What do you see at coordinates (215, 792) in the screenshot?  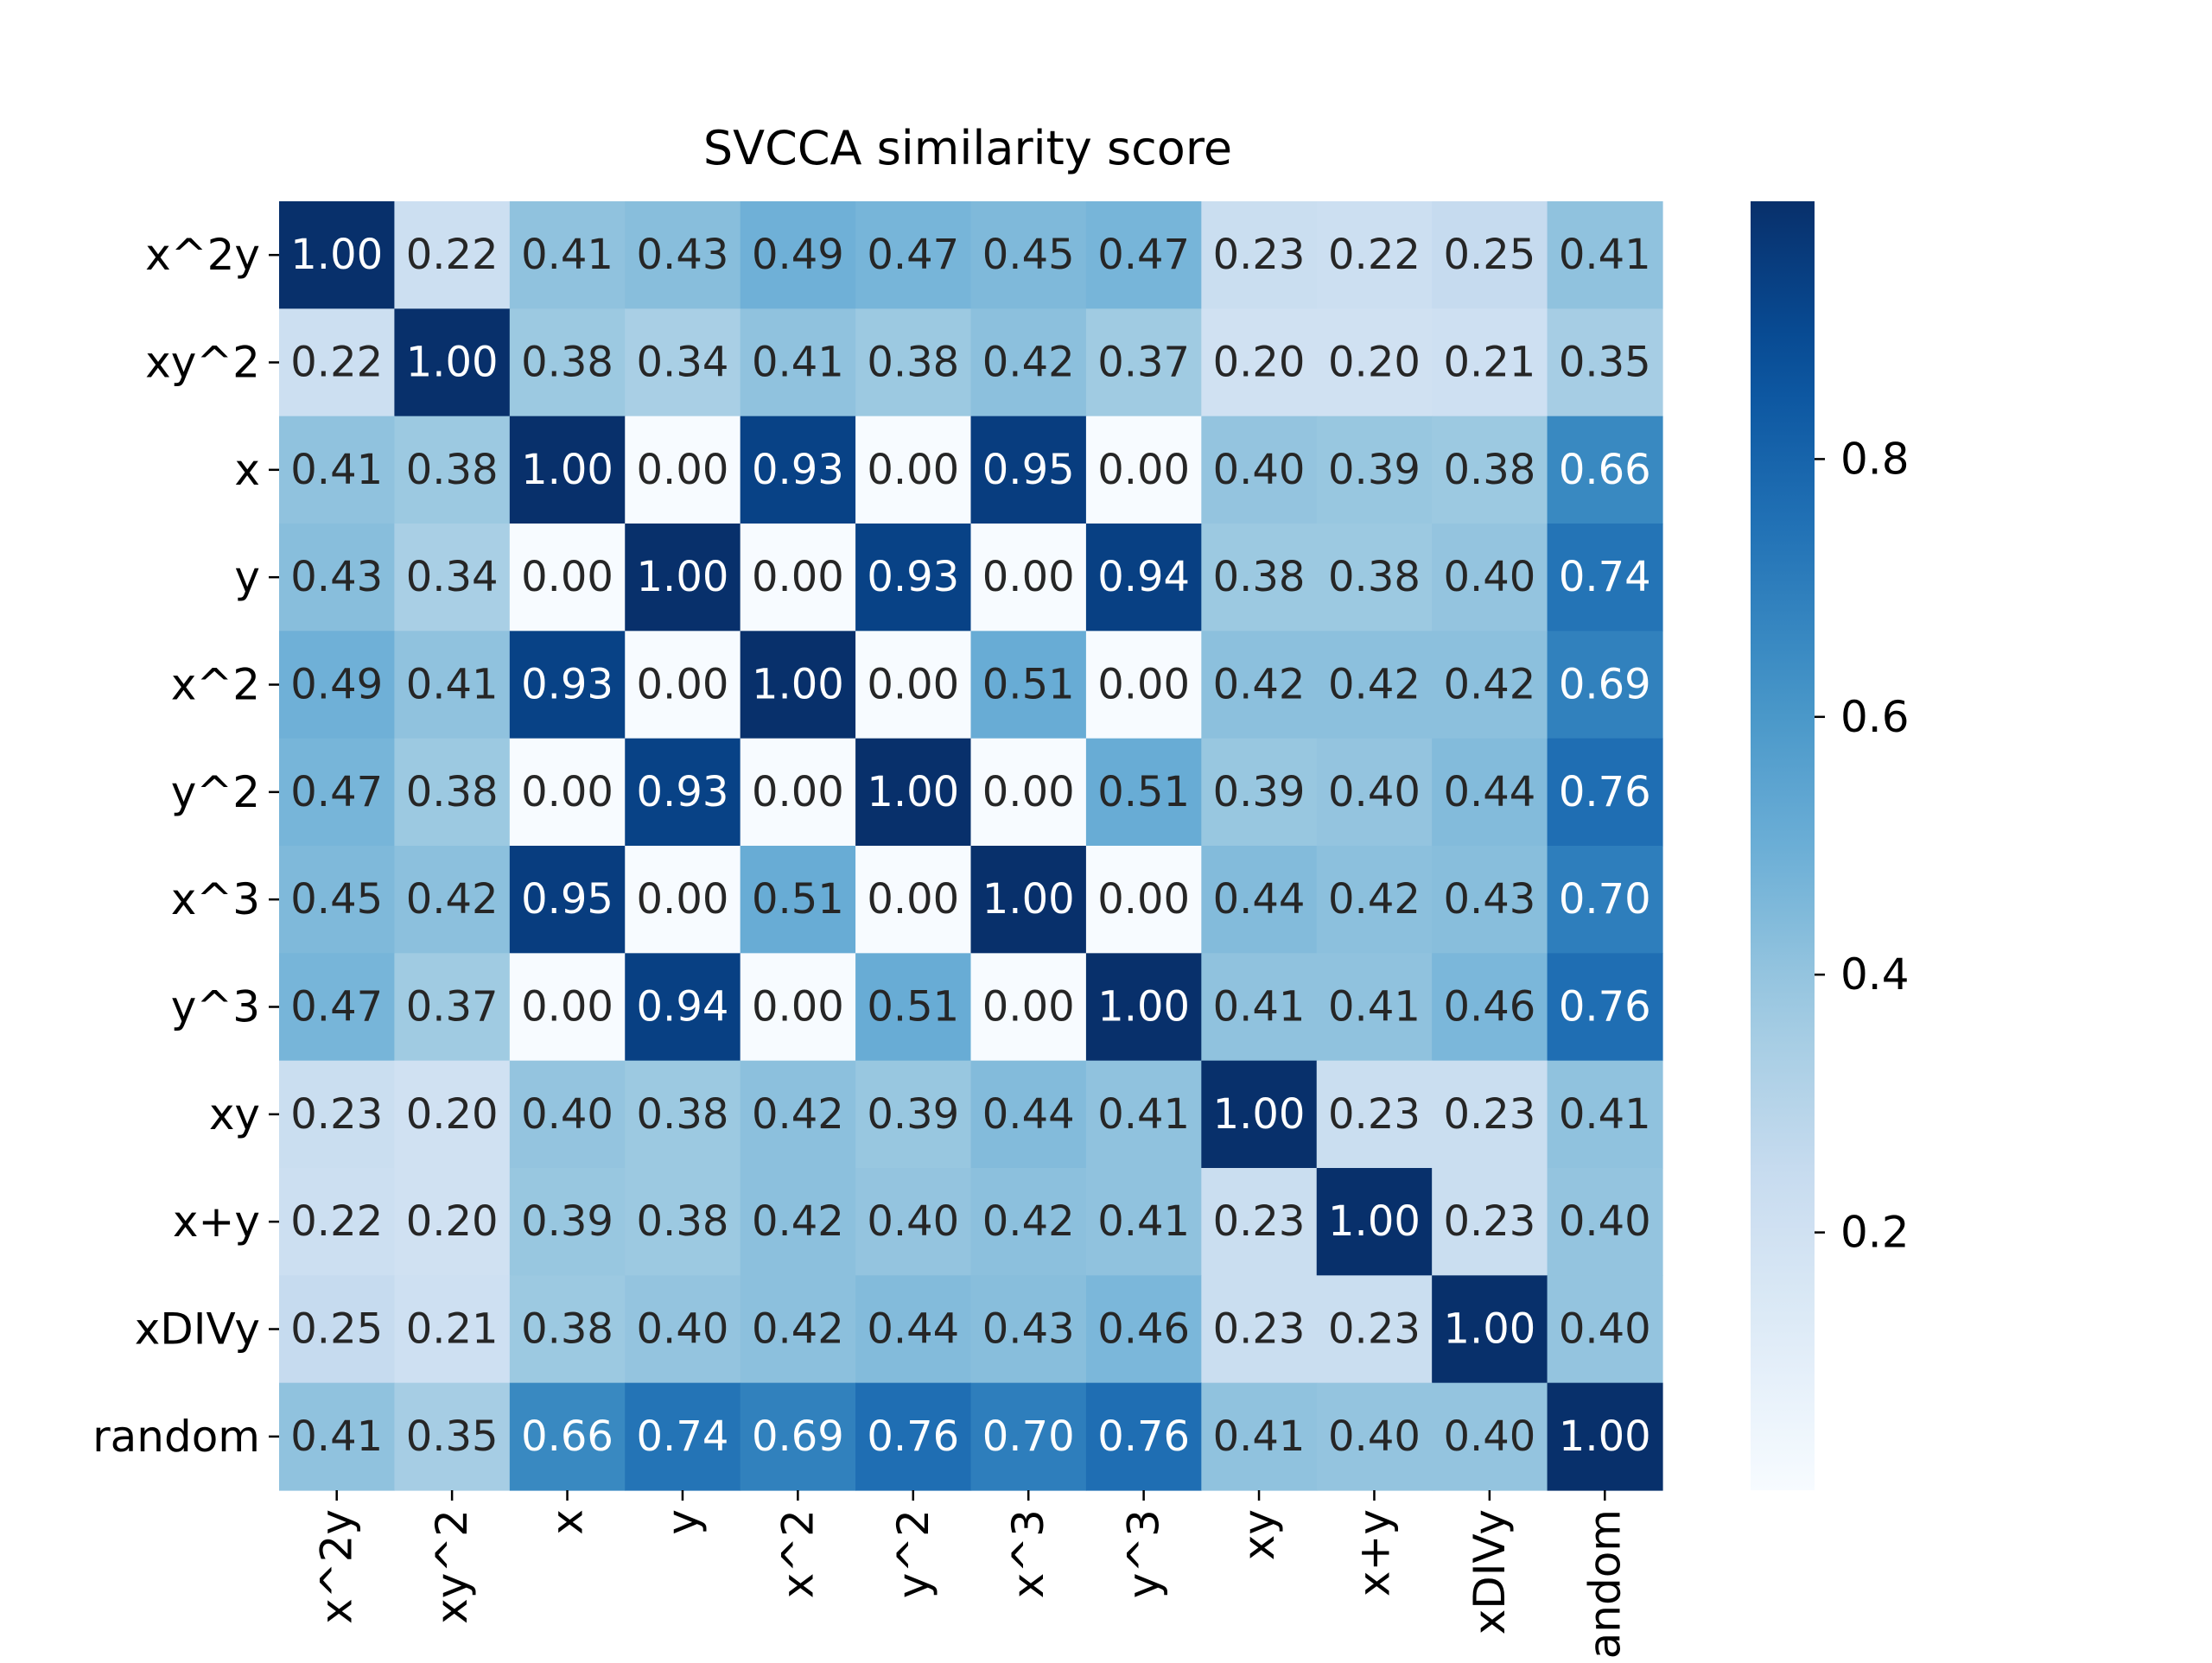 I see `row-label: y^2` at bounding box center [215, 792].